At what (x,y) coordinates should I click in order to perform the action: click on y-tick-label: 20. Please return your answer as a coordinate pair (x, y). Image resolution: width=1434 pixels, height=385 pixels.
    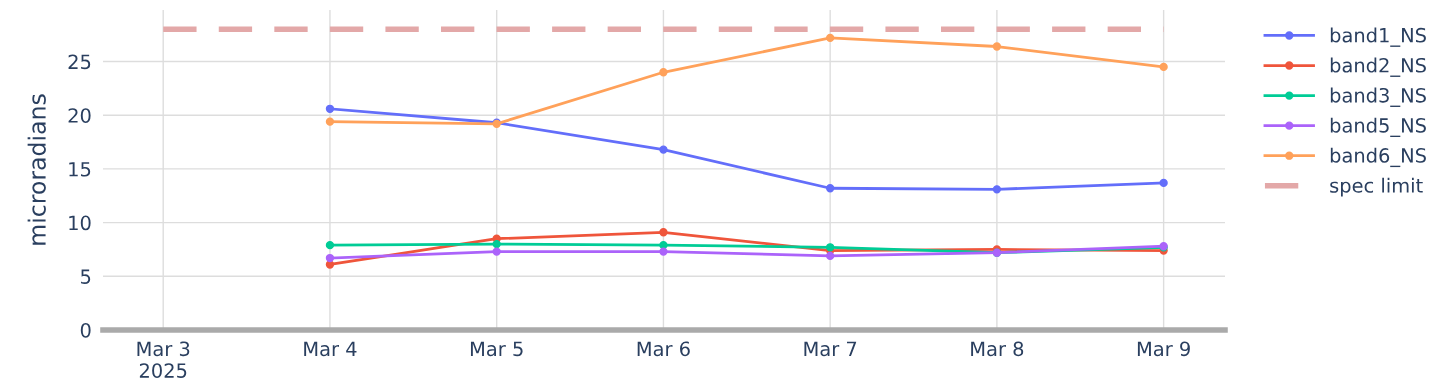
    Looking at the image, I should click on (79, 115).